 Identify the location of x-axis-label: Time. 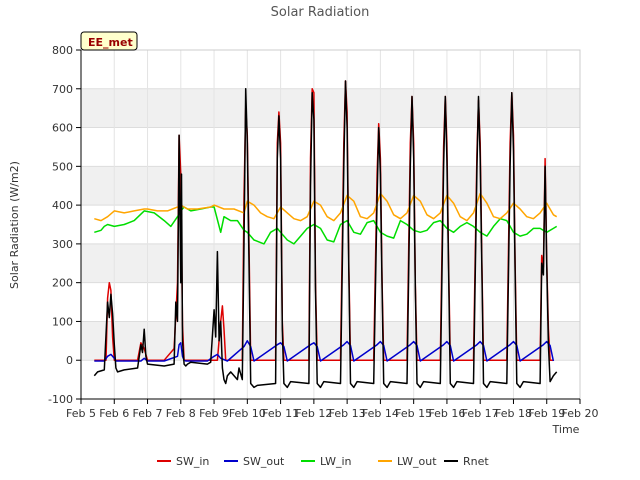
(566, 429).